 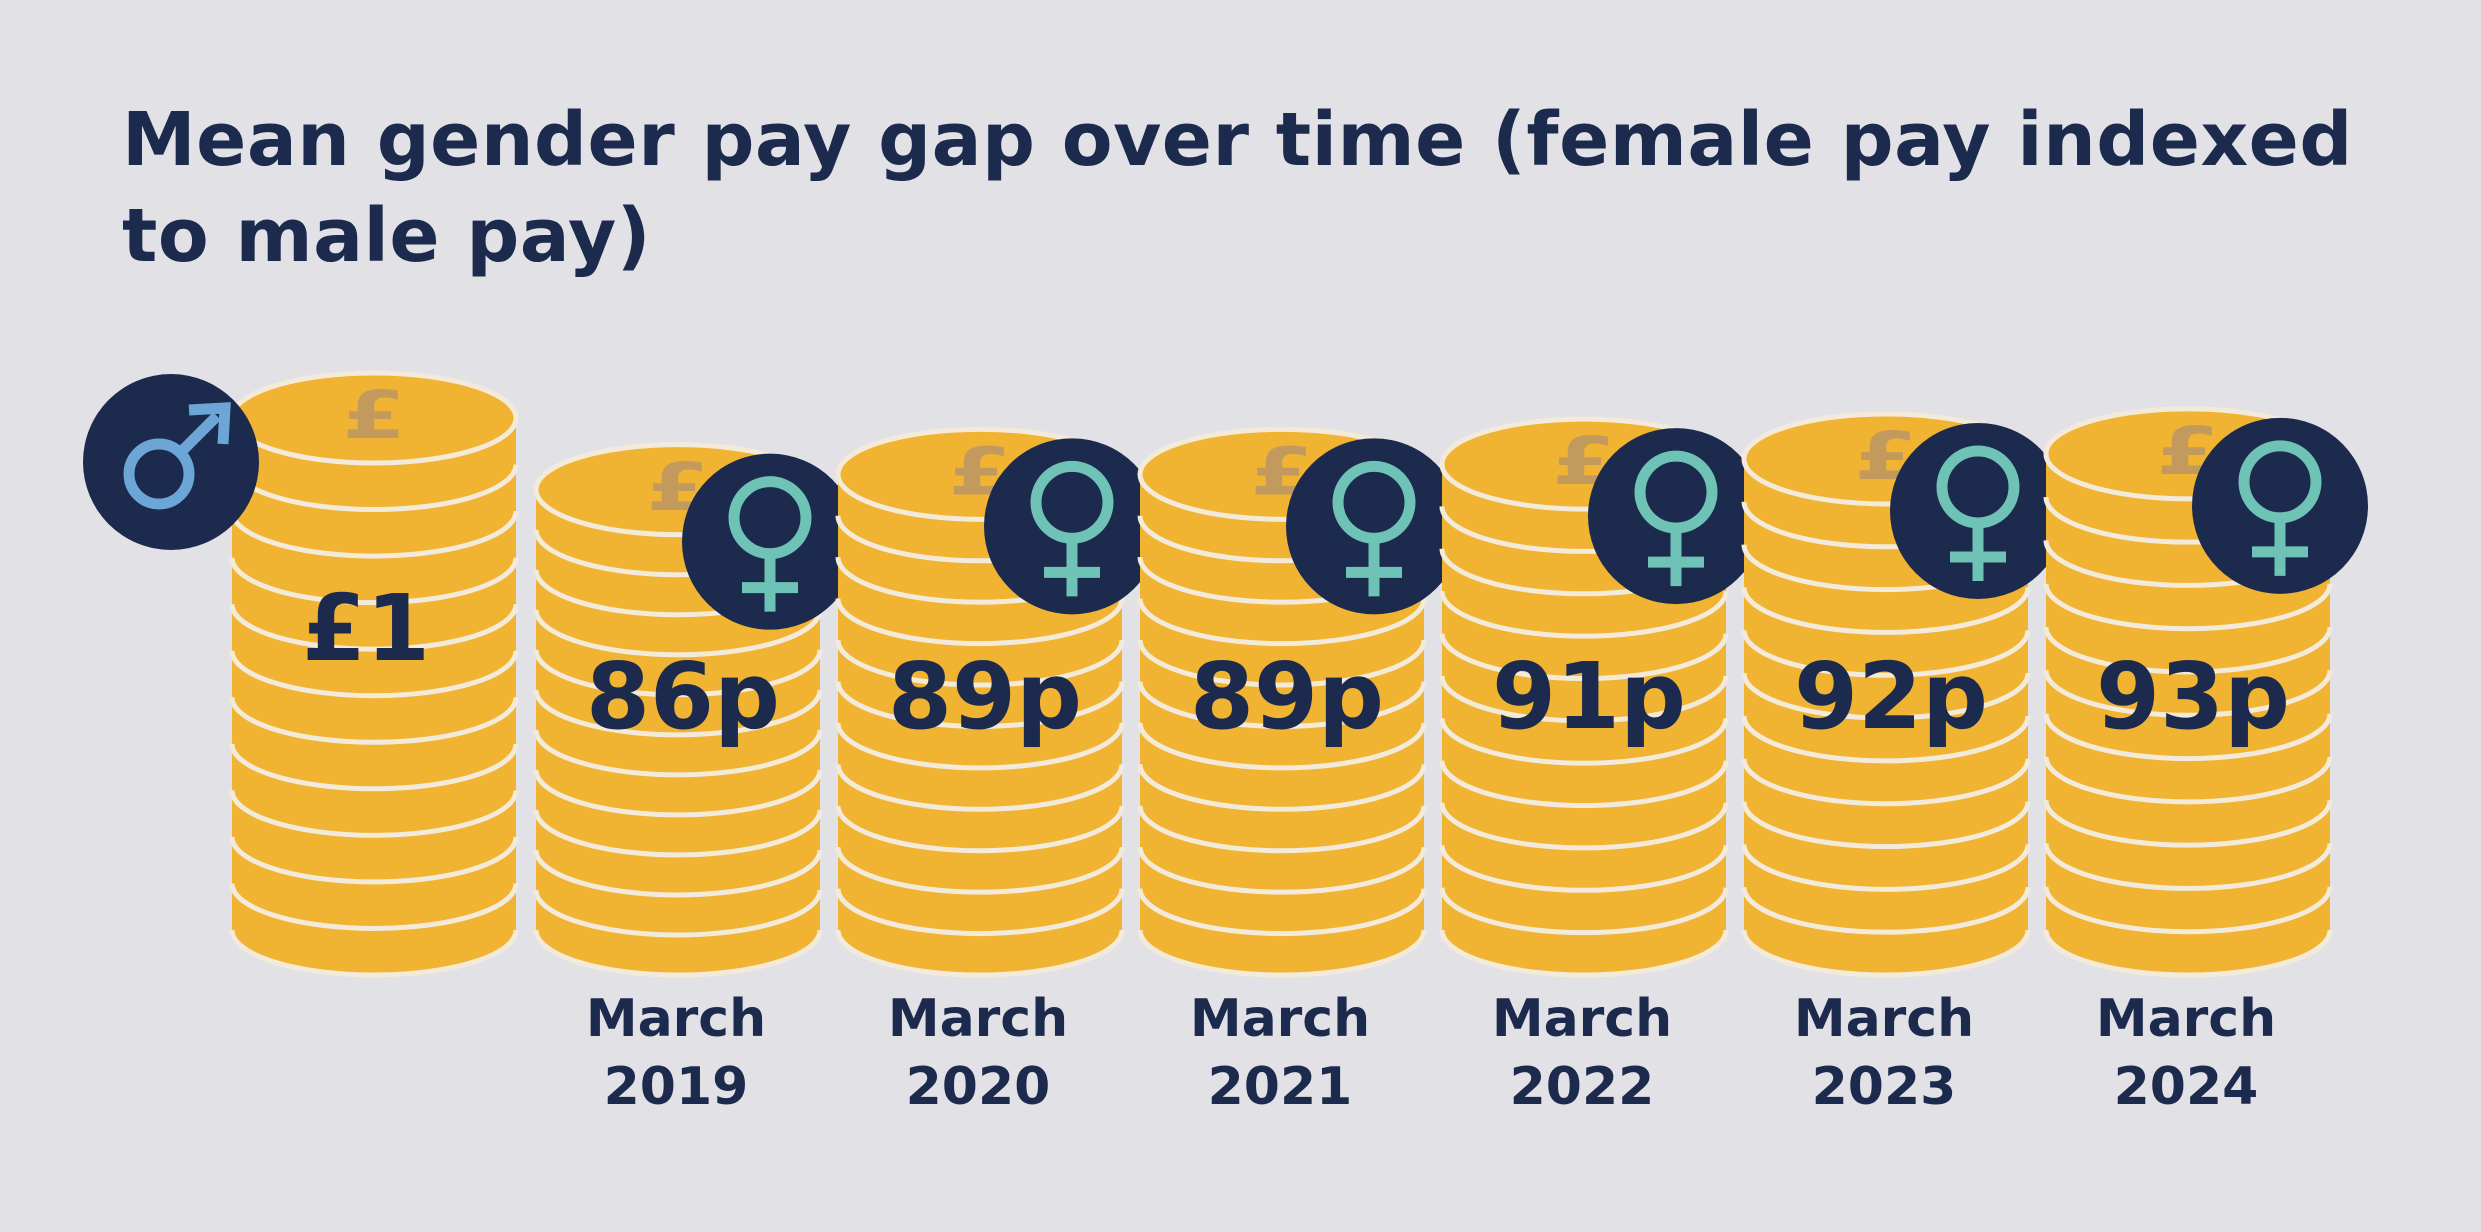 I want to click on data-label: 93p, so click(x=2193, y=696).